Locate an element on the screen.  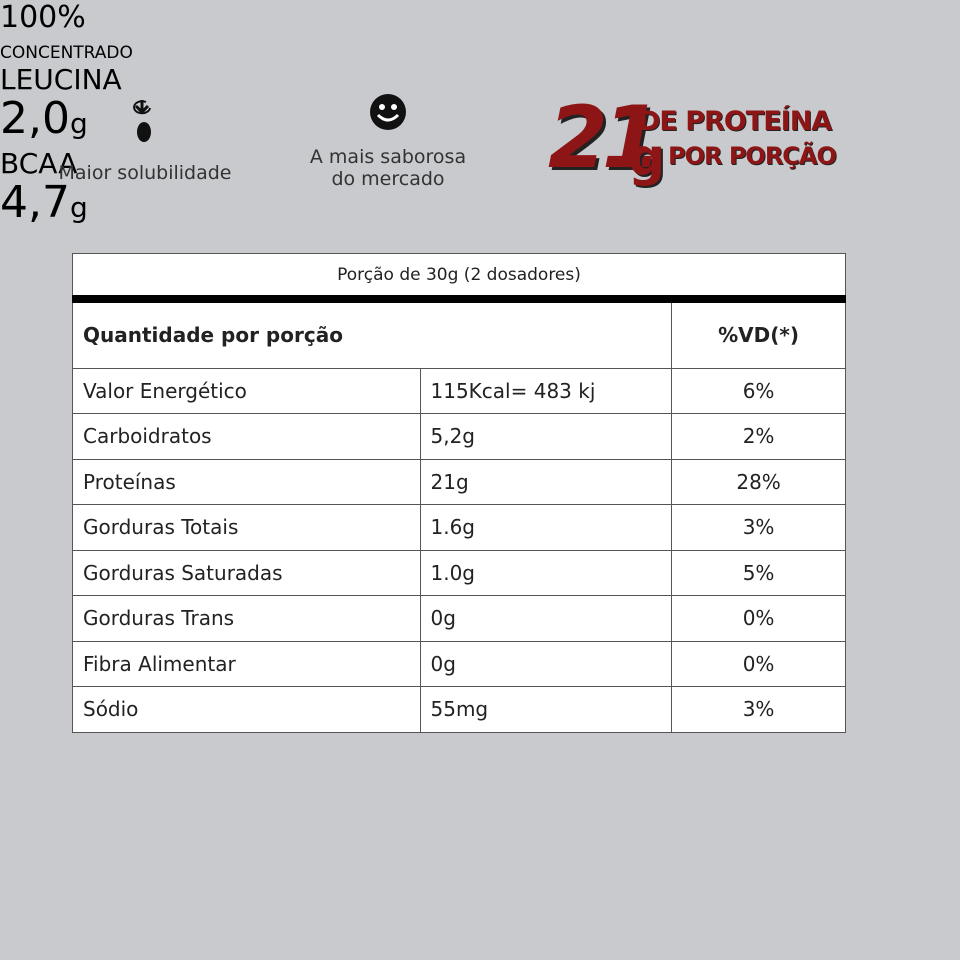
table-cell: Carboidratos is located at coordinates (246, 436).